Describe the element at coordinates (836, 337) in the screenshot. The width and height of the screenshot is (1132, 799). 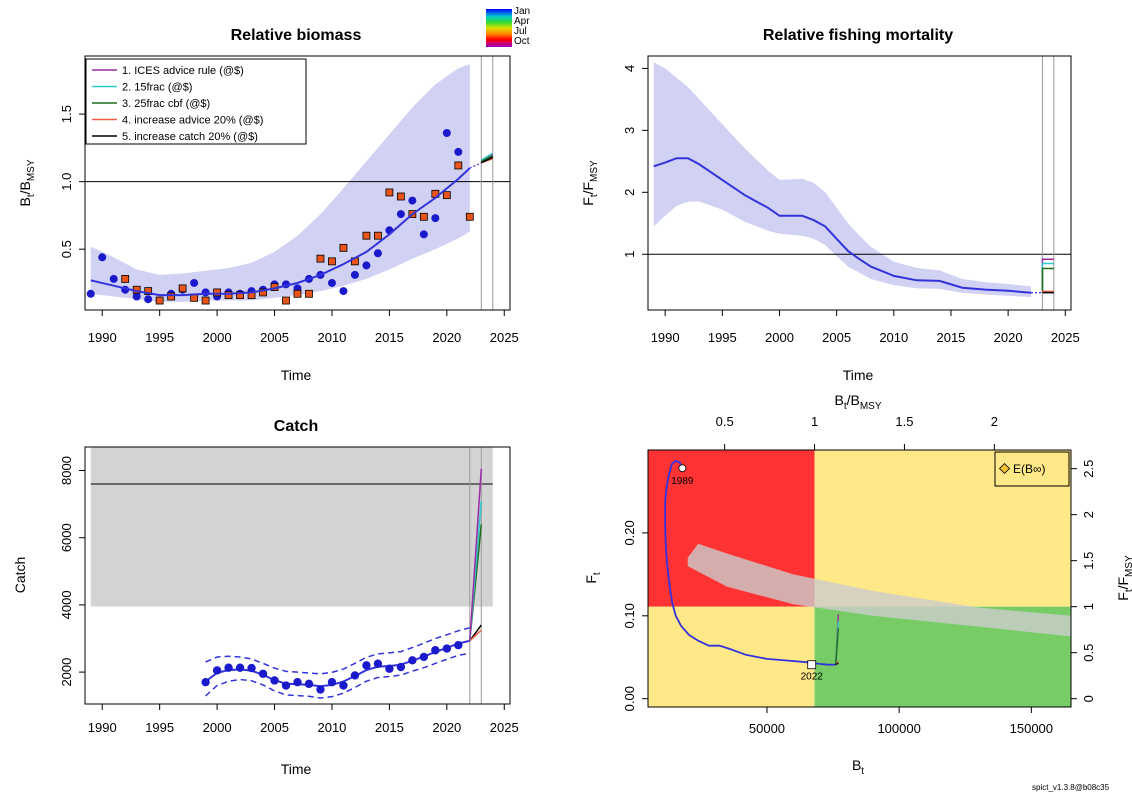
I see `fishing-xtick-label: 2005` at that location.